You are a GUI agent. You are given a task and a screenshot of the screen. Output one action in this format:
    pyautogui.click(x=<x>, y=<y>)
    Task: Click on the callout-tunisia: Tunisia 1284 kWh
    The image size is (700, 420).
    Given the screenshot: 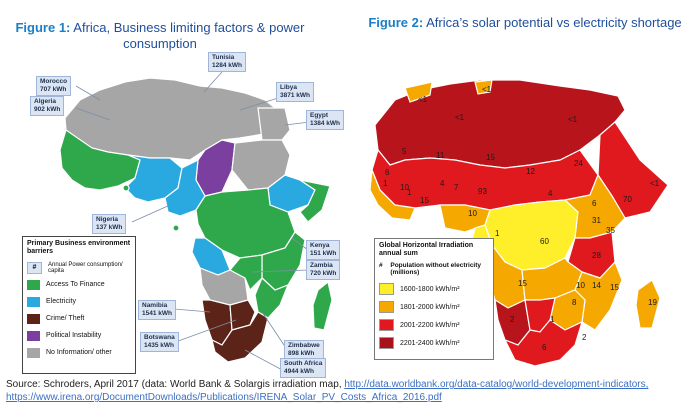 What is the action you would take?
    pyautogui.click(x=227, y=62)
    